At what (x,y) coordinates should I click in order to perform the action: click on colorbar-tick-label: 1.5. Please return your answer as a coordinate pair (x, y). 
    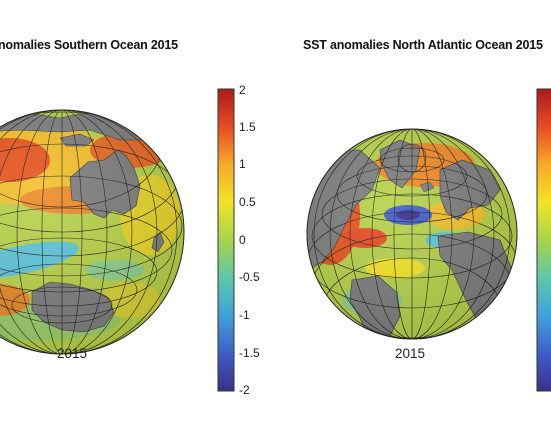
    Looking at the image, I should click on (247, 127).